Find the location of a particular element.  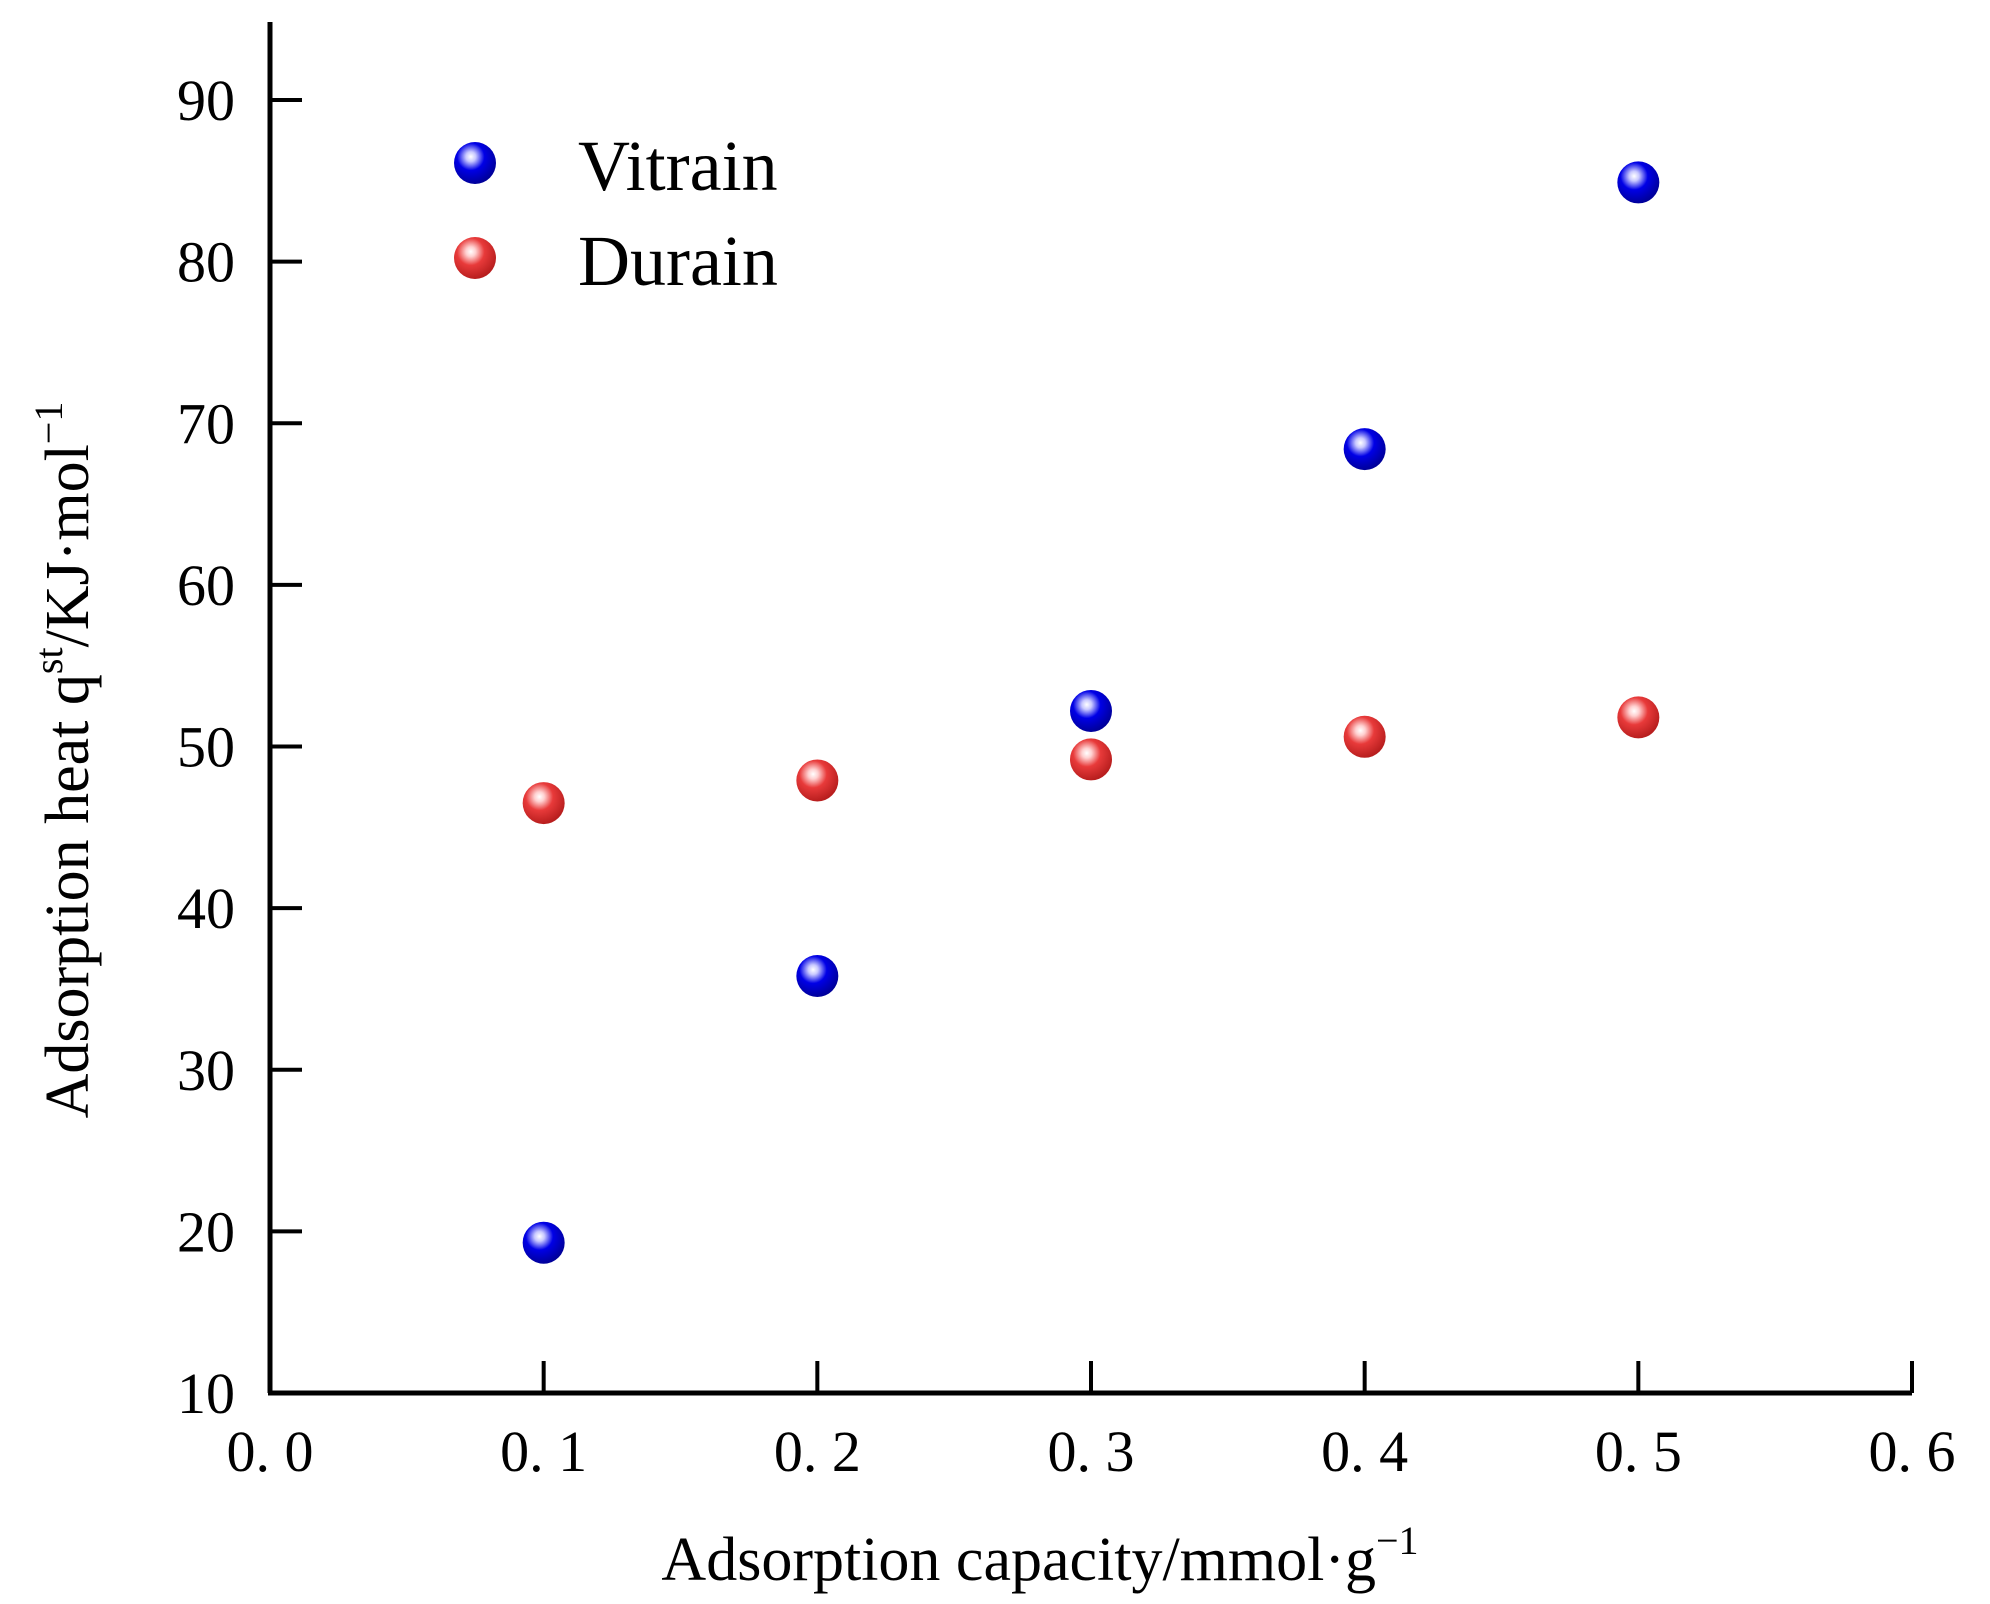

x-axis-title-main: Adsorption capacity/mmol·g is located at coordinates (1018, 1560).